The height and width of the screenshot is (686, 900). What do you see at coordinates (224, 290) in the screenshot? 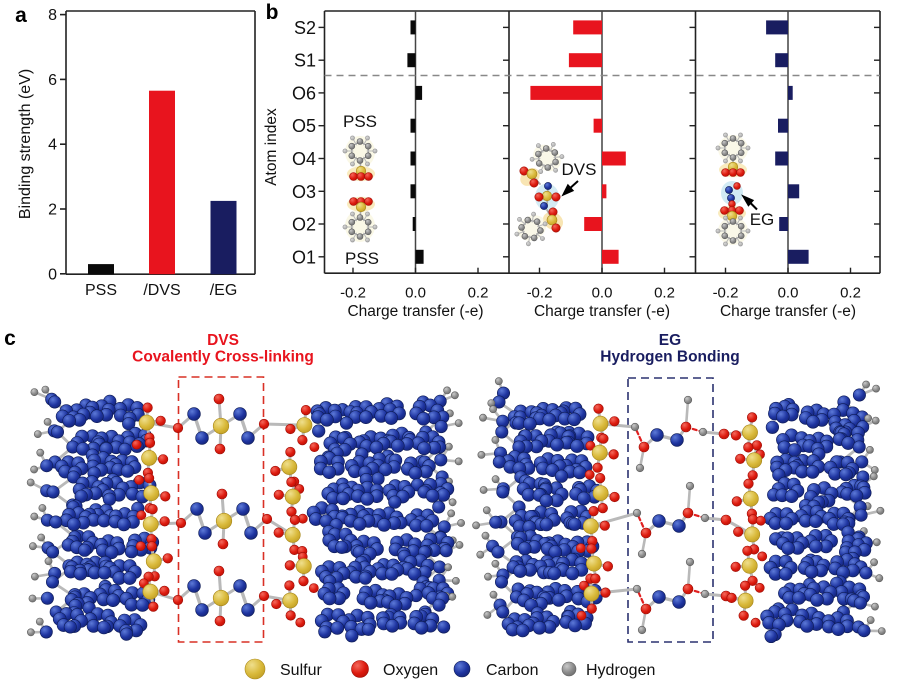
I see `svg-text: /EG` at bounding box center [224, 290].